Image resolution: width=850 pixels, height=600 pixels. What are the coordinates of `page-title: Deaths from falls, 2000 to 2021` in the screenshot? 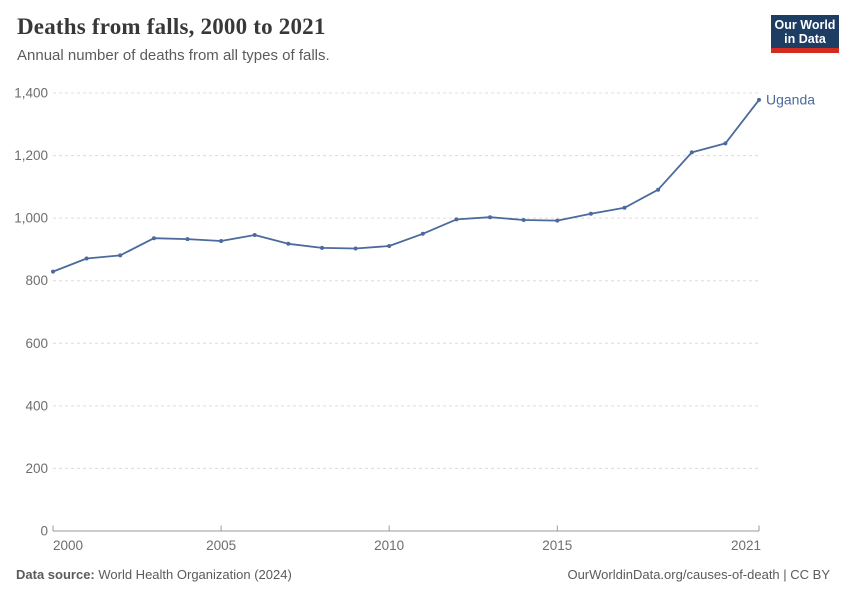 It's located at (171, 26).